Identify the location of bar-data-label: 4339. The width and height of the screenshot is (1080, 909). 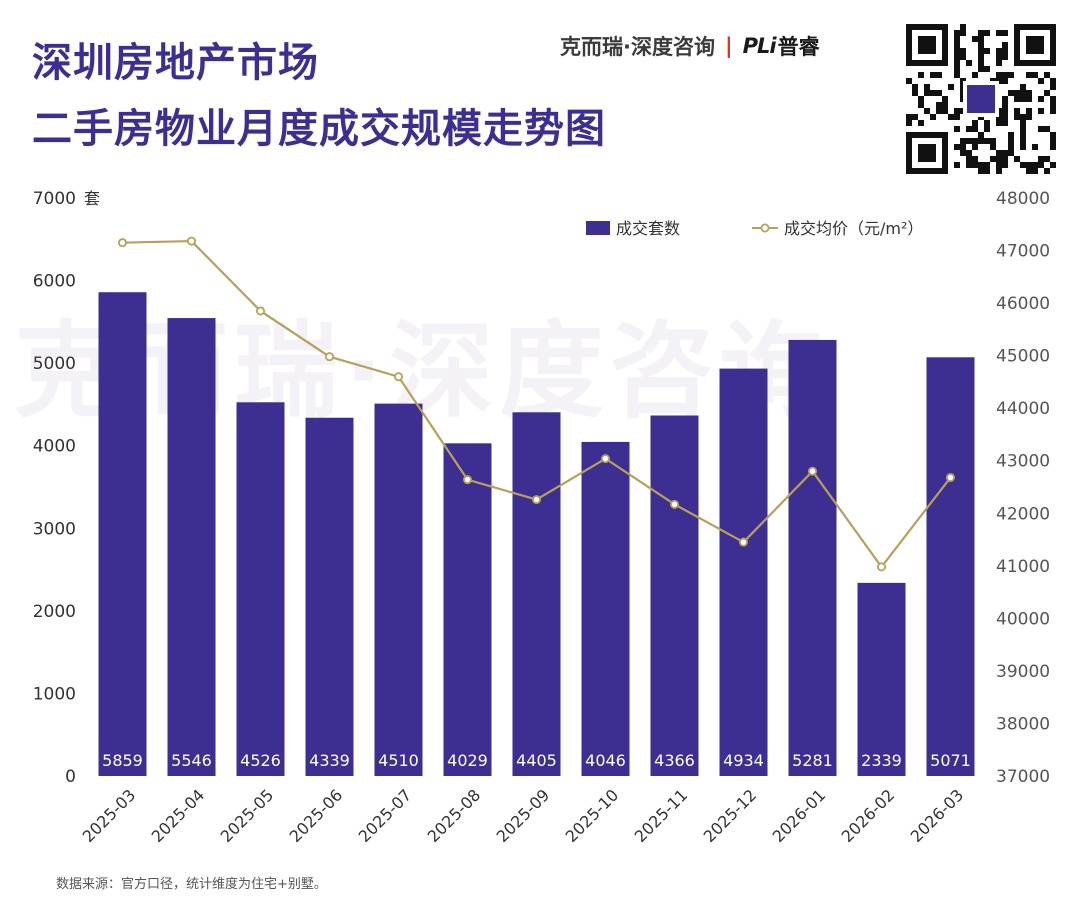
(329, 760).